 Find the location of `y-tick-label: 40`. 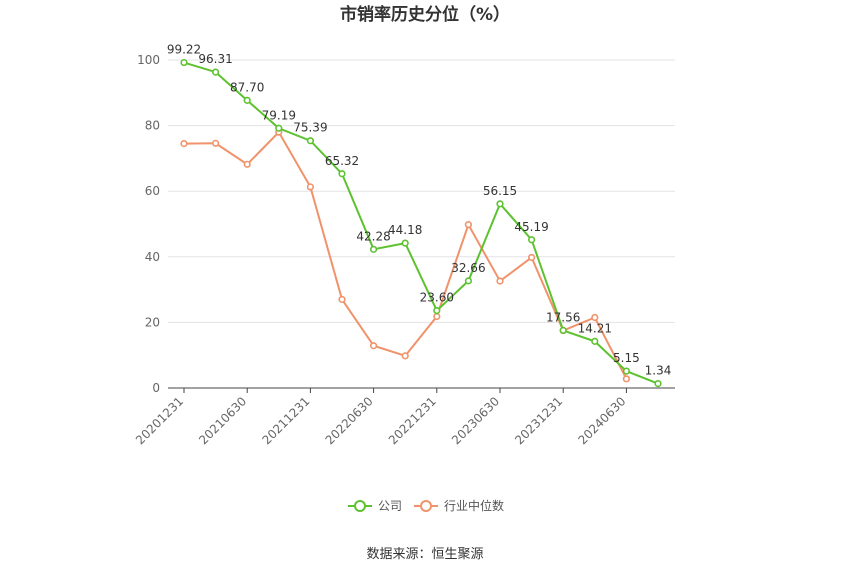

y-tick-label: 40 is located at coordinates (152, 257).